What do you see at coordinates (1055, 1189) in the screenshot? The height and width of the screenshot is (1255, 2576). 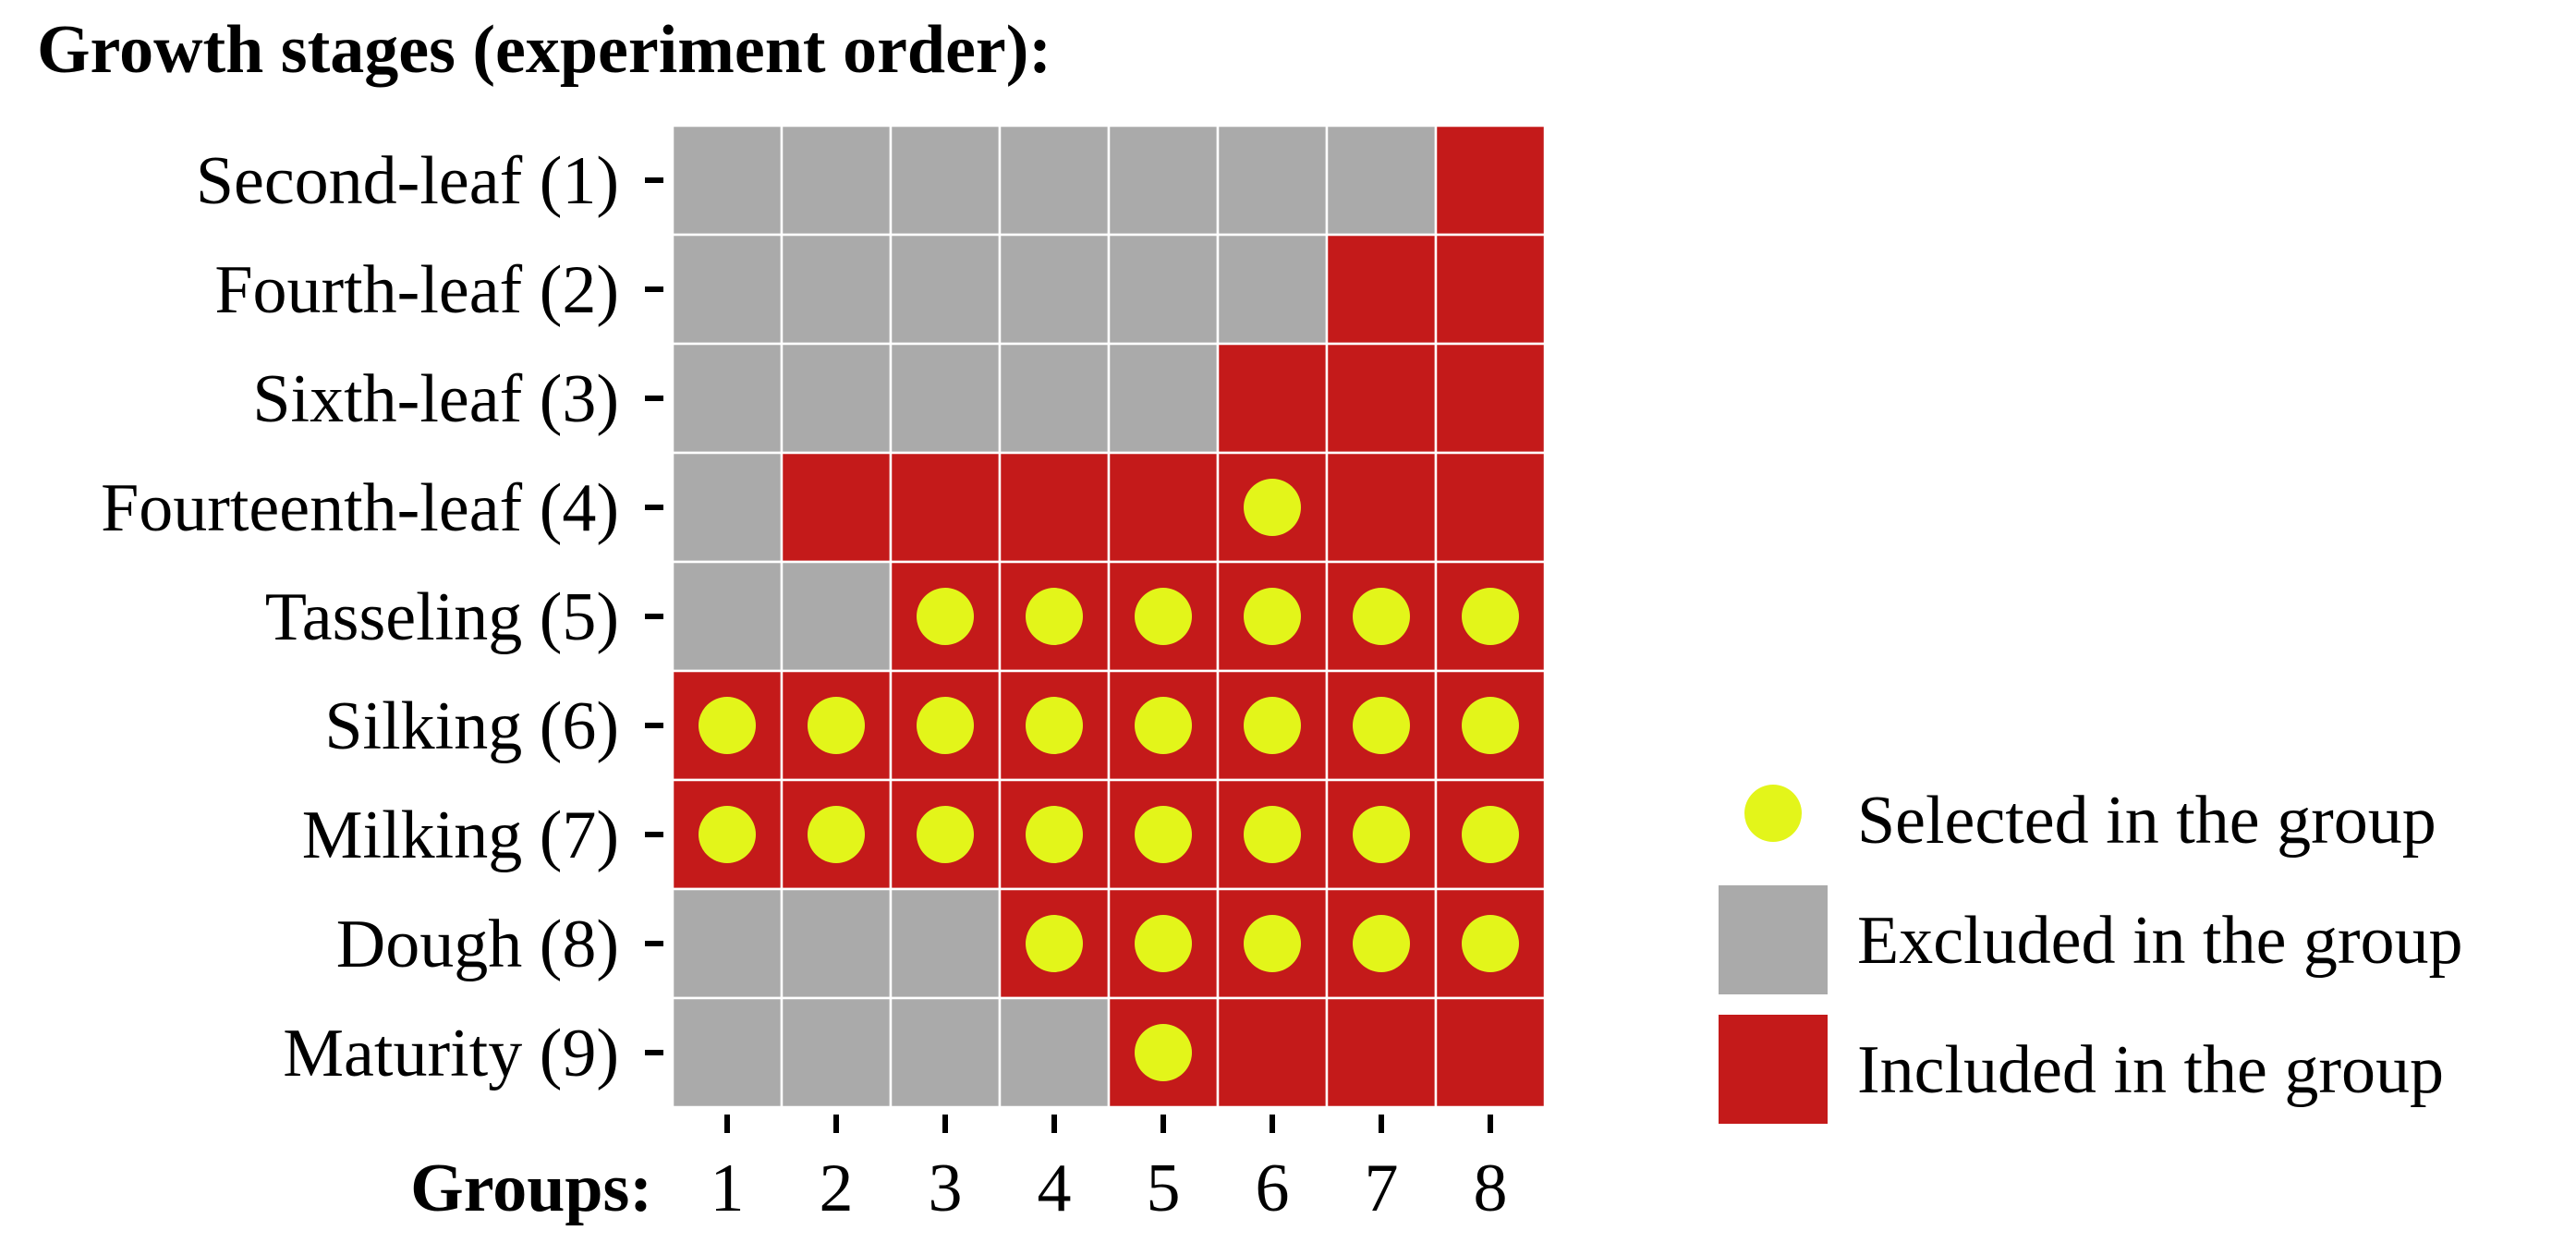 I see `column-label: 4` at bounding box center [1055, 1189].